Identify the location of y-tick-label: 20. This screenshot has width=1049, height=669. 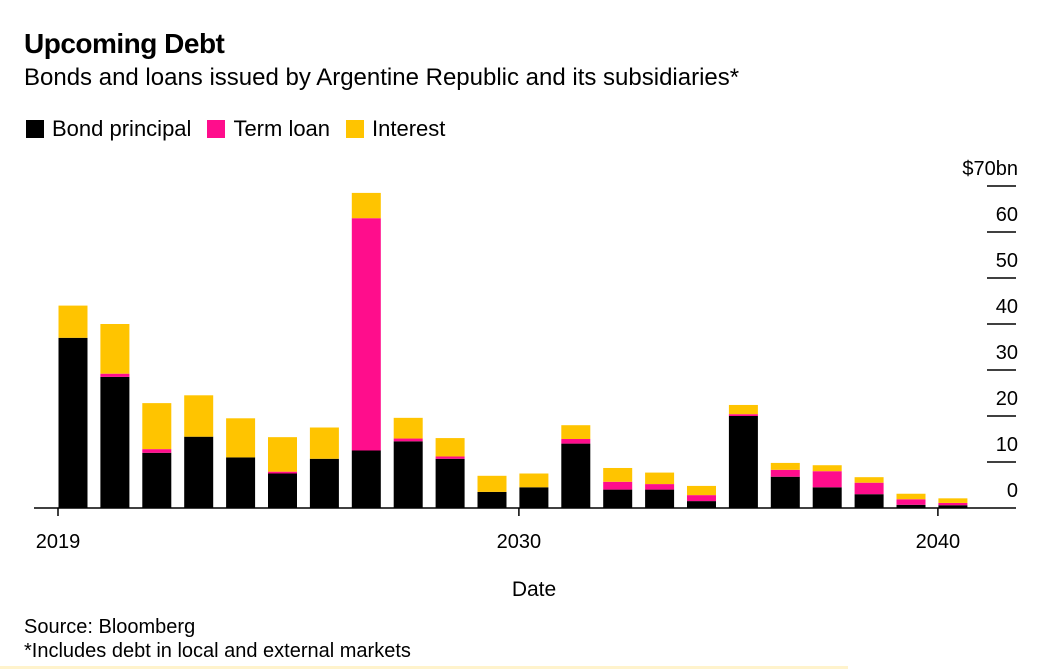
(1007, 399).